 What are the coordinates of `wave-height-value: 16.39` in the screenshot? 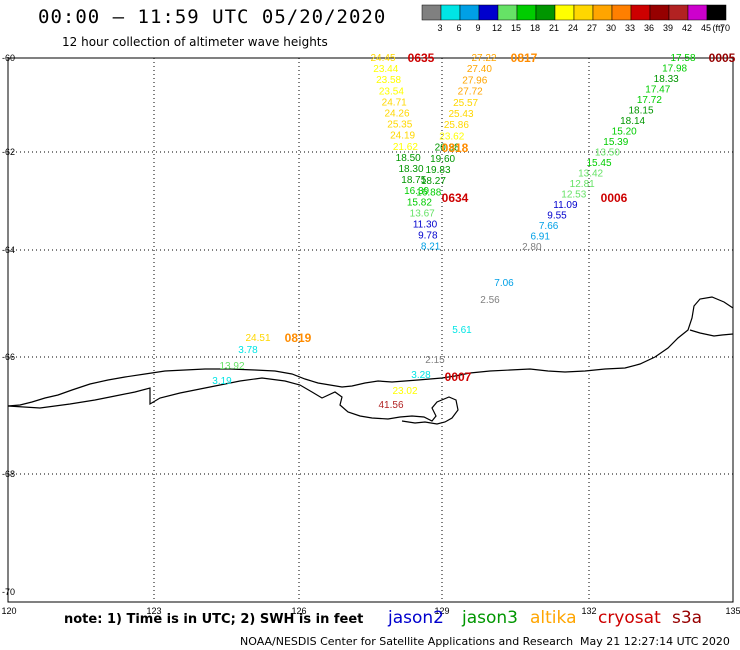 It's located at (416, 191).